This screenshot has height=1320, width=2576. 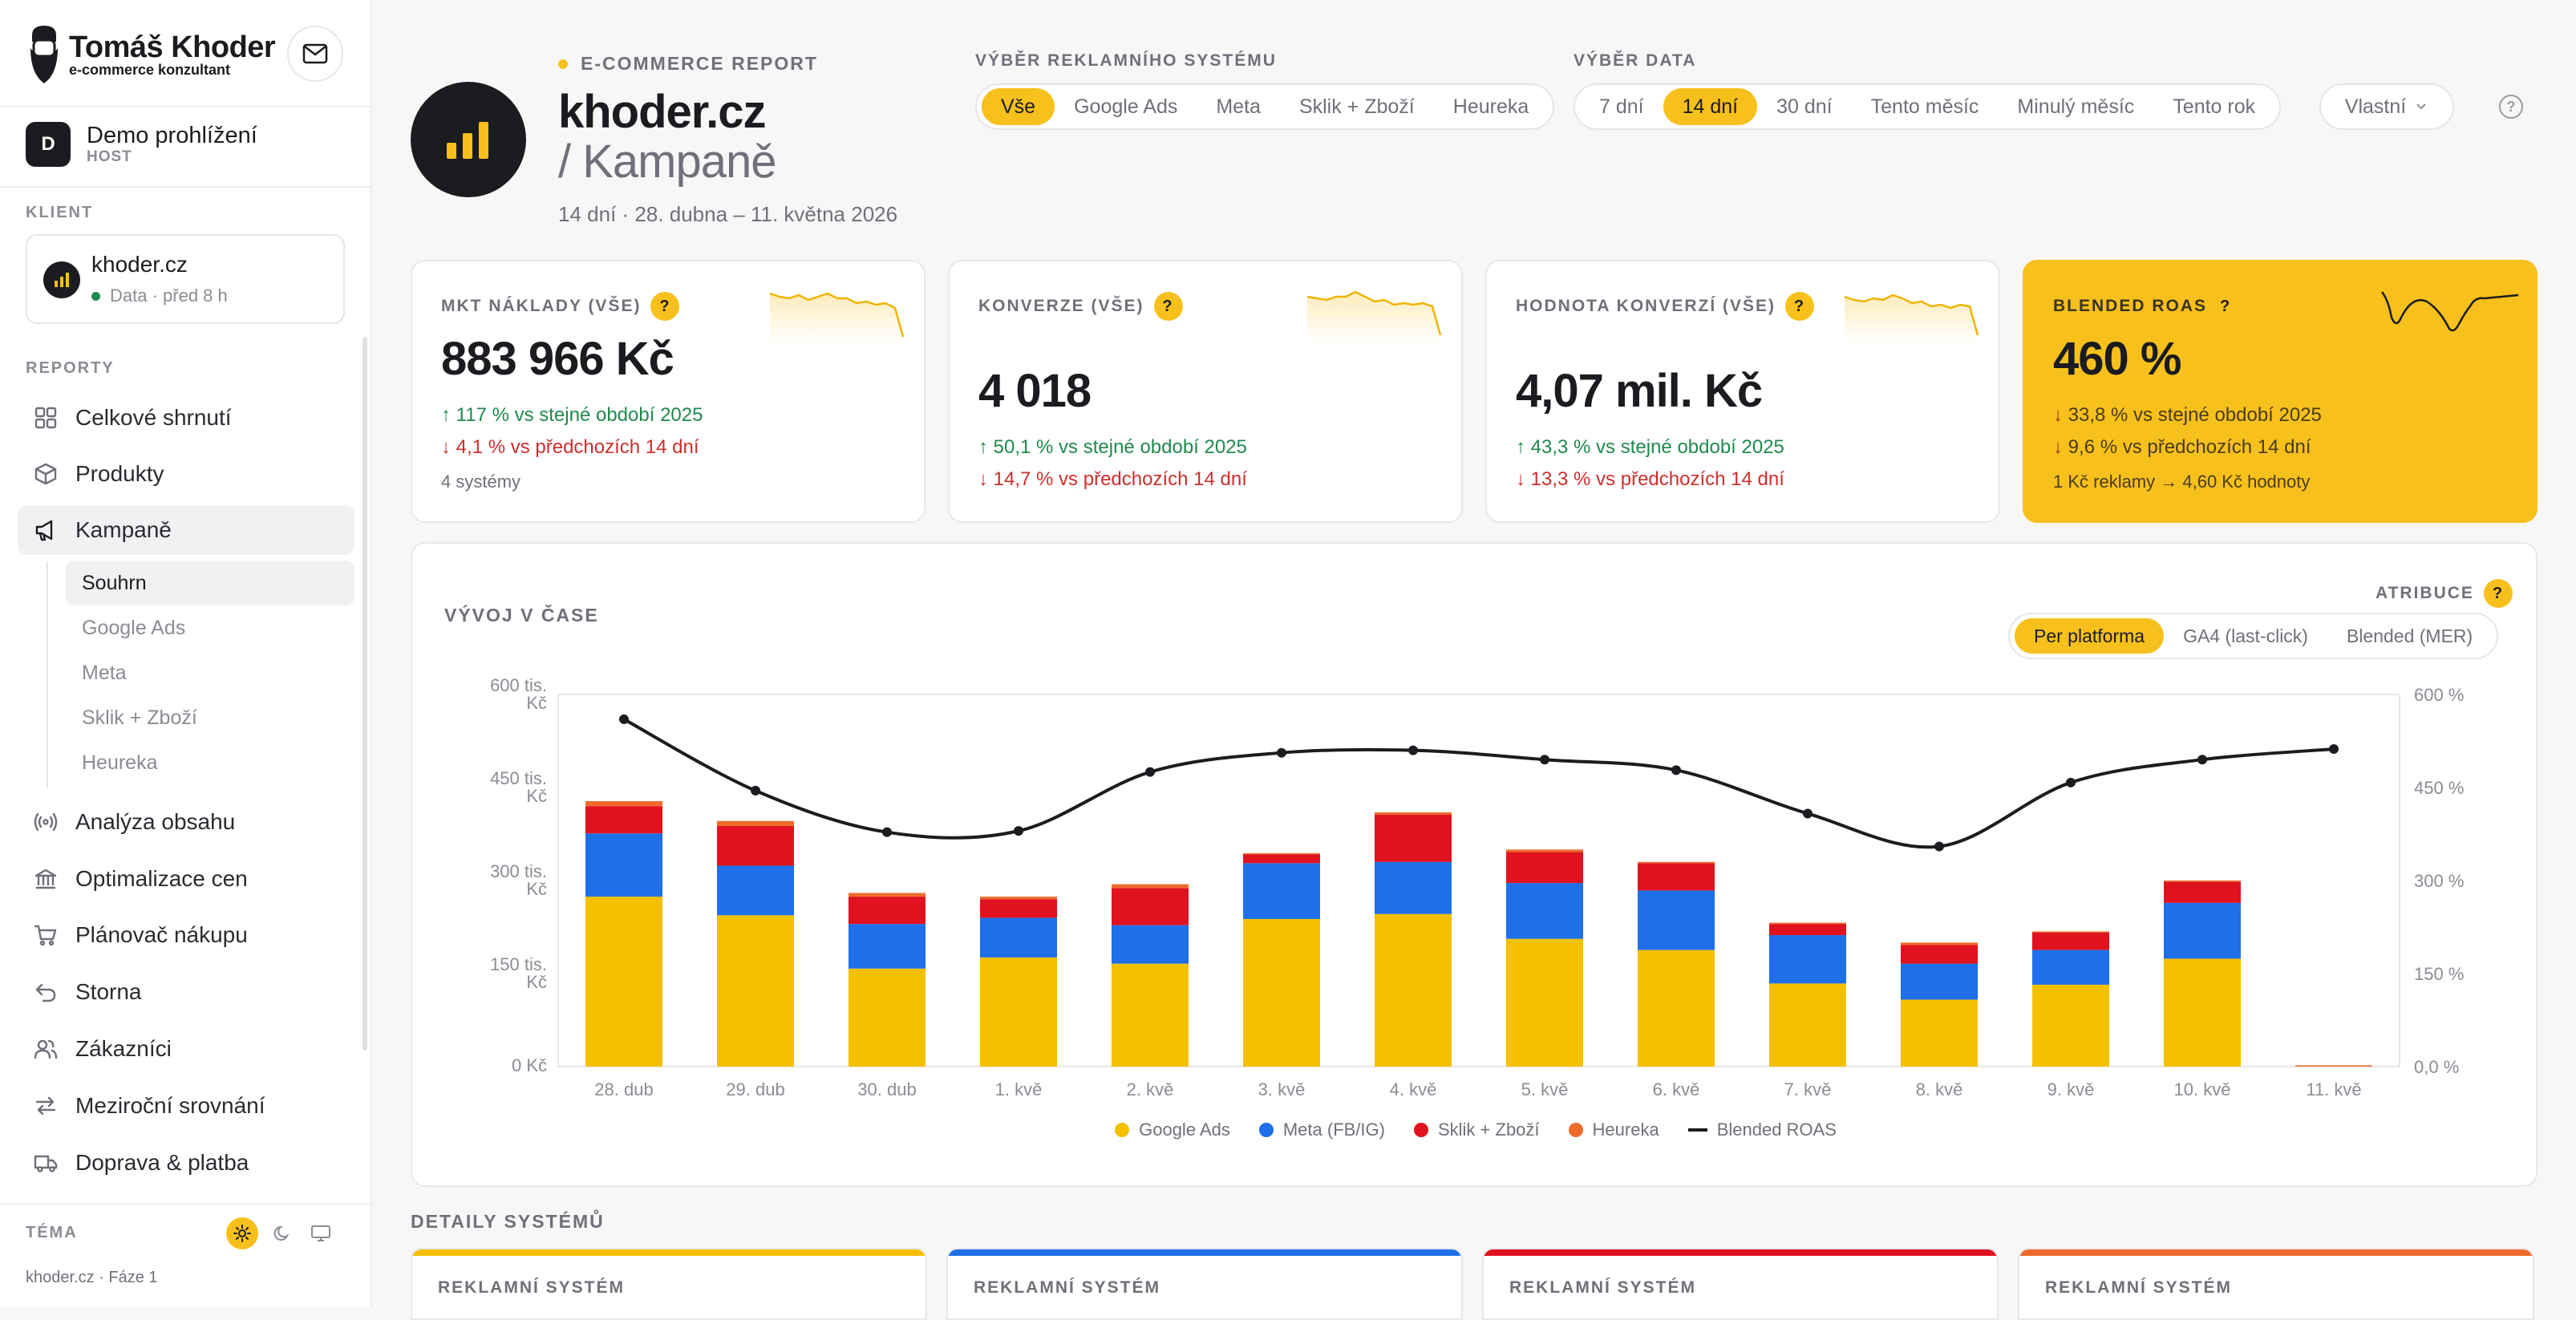 What do you see at coordinates (1762, 1130) in the screenshot?
I see `legend-item: Blended ROAS` at bounding box center [1762, 1130].